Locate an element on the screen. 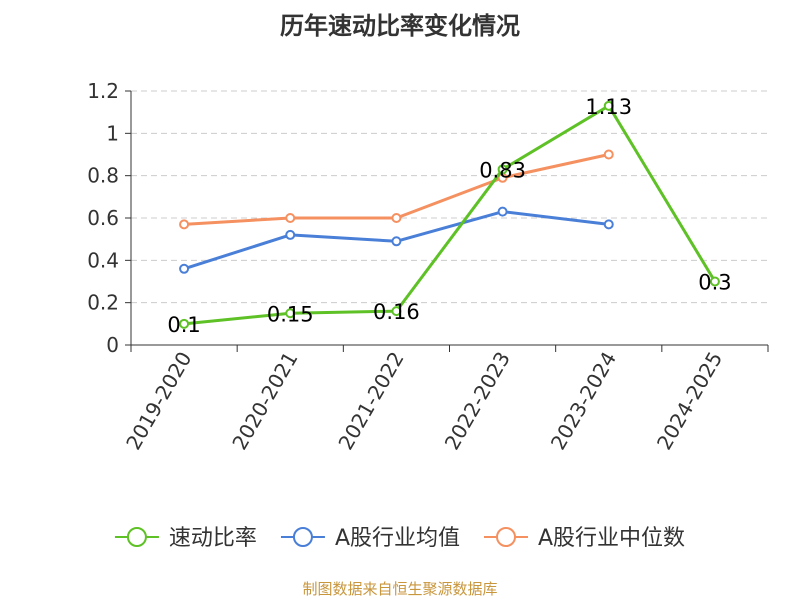 Image resolution: width=800 pixels, height=600 pixels. chart-title: 历年速动比率变化情况 is located at coordinates (400, 26).